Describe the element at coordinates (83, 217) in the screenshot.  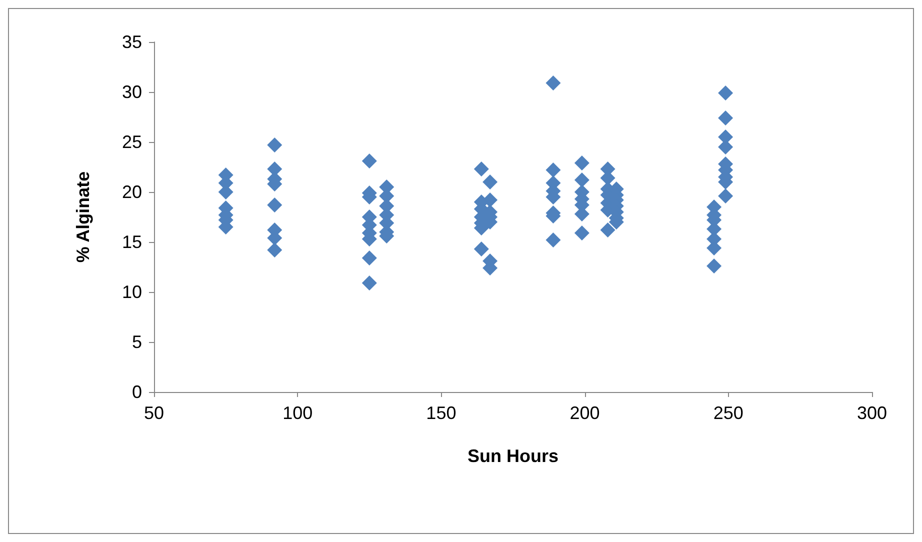
I see `y-axis-title: % Alginate` at that location.